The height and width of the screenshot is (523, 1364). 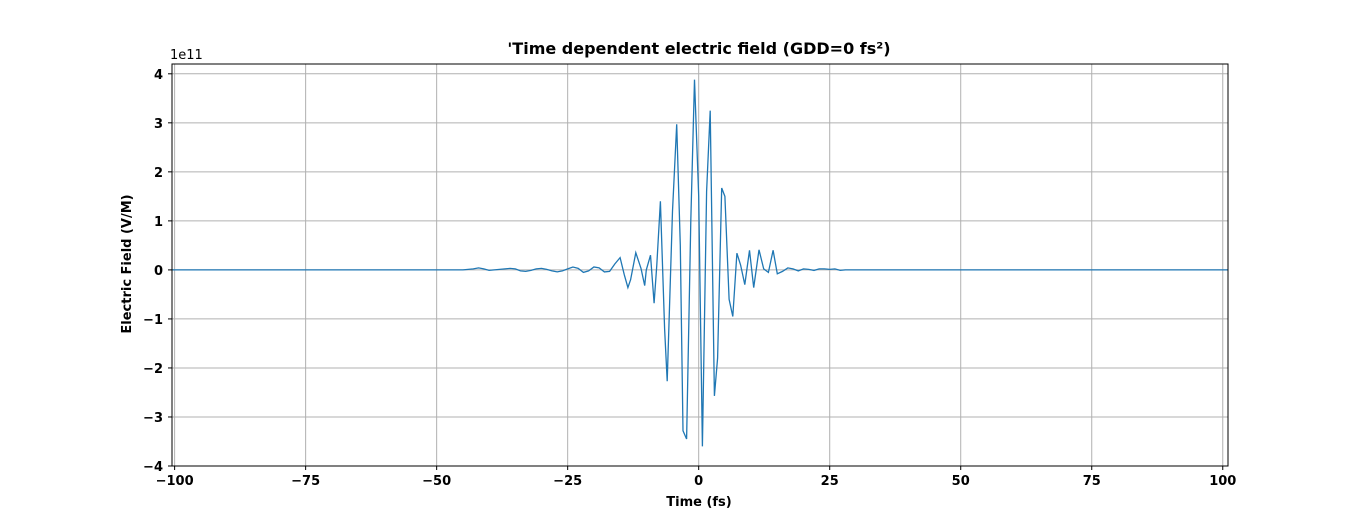 What do you see at coordinates (158, 124) in the screenshot?
I see `y-tick-label: 3` at bounding box center [158, 124].